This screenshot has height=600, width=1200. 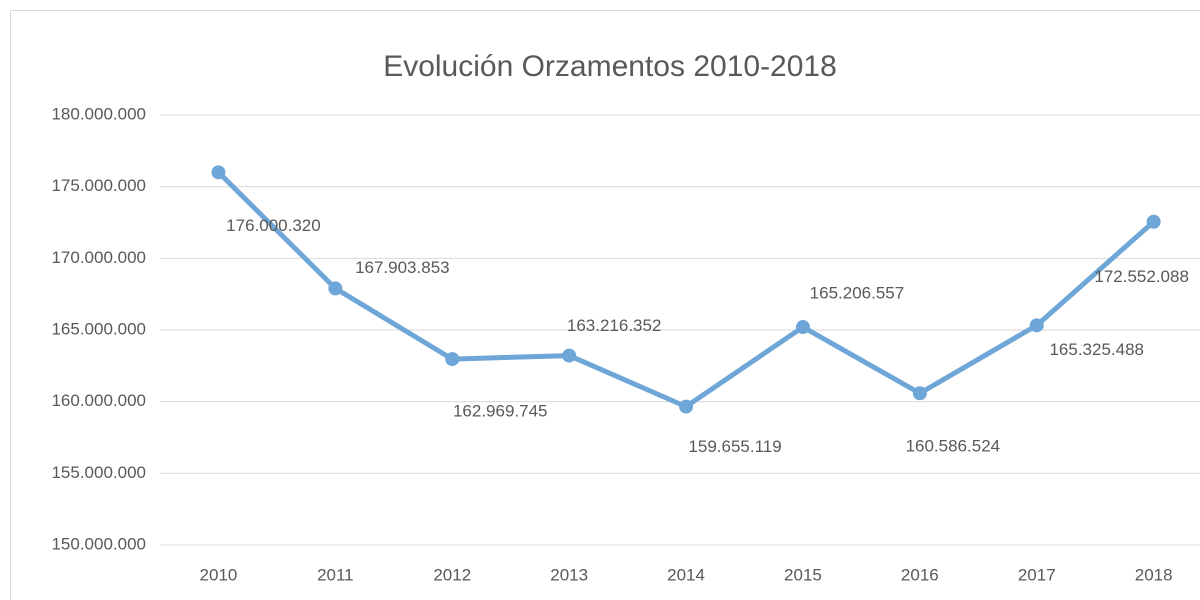 What do you see at coordinates (219, 574) in the screenshot?
I see `x-tick-label: 2010` at bounding box center [219, 574].